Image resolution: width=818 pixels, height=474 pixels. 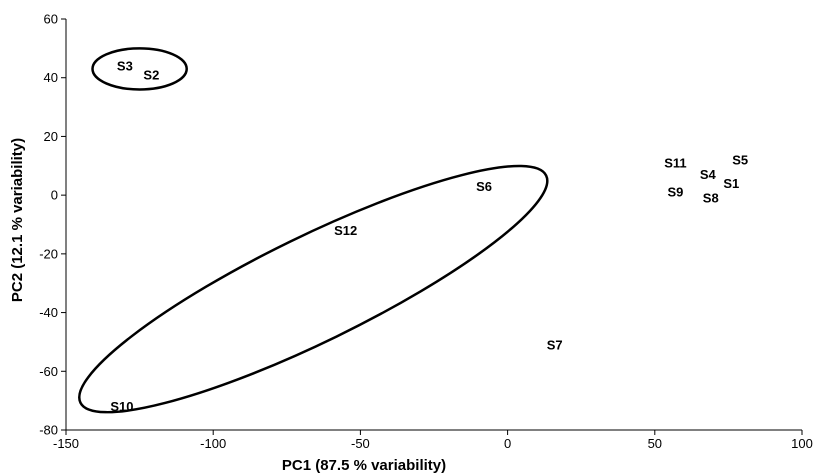 What do you see at coordinates (708, 174) in the screenshot?
I see `point-label-s4: S4` at bounding box center [708, 174].